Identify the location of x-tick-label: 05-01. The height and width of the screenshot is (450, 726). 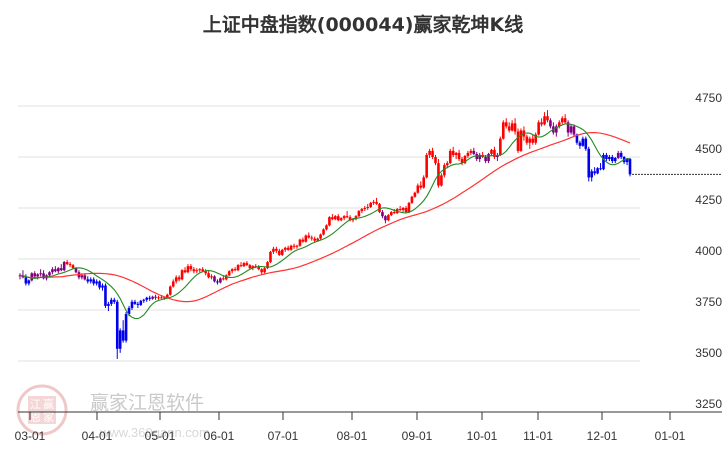
(160, 436).